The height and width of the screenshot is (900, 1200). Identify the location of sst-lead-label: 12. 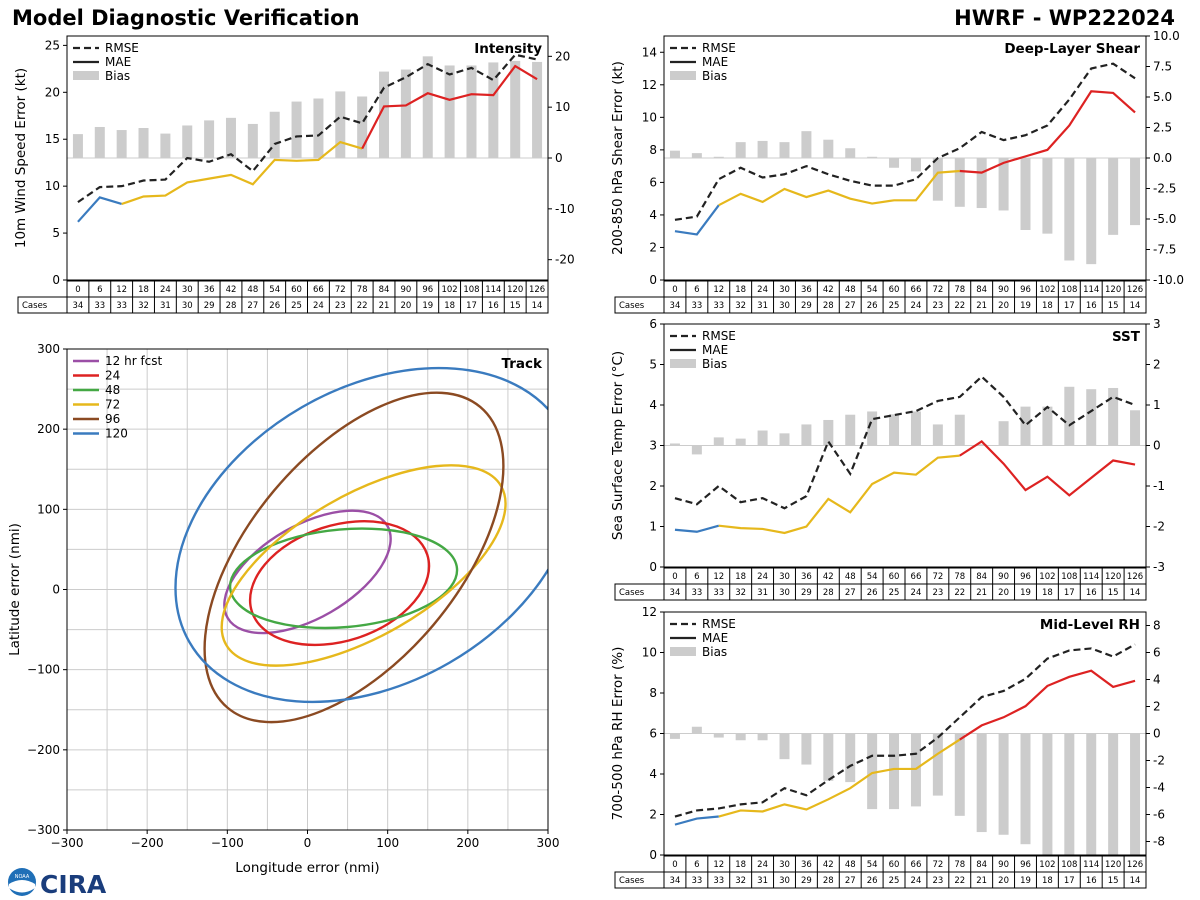
(718, 577).